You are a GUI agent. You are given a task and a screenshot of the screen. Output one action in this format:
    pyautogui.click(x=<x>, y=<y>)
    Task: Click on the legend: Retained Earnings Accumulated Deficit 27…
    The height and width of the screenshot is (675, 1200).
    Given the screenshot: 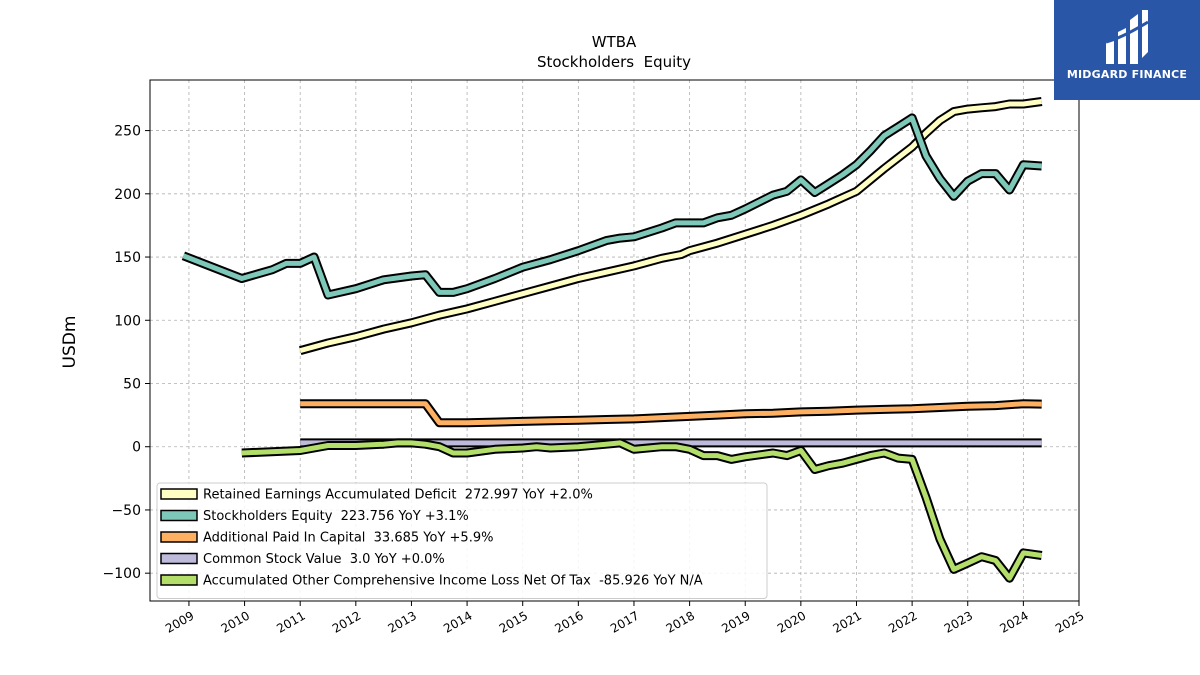 What is the action you would take?
    pyautogui.click(x=462, y=540)
    